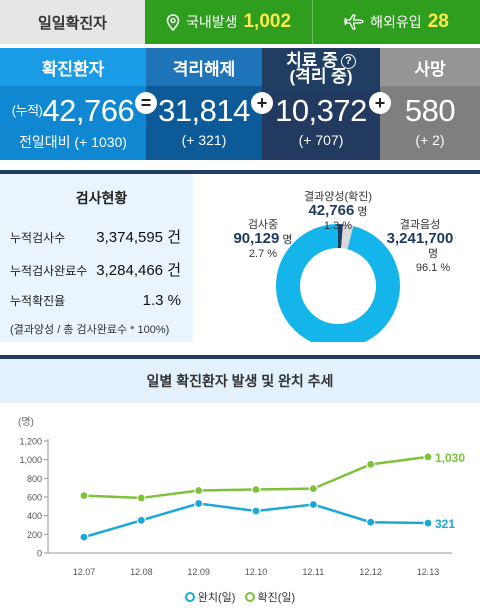 The width and height of the screenshot is (480, 611). Describe the element at coordinates (362, 212) in the screenshot. I see `positive-unit: 명` at that location.